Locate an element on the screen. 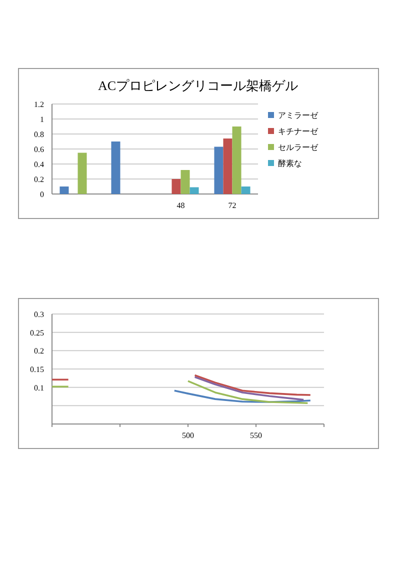  y-tick-label: 0.8 is located at coordinates (39, 134).